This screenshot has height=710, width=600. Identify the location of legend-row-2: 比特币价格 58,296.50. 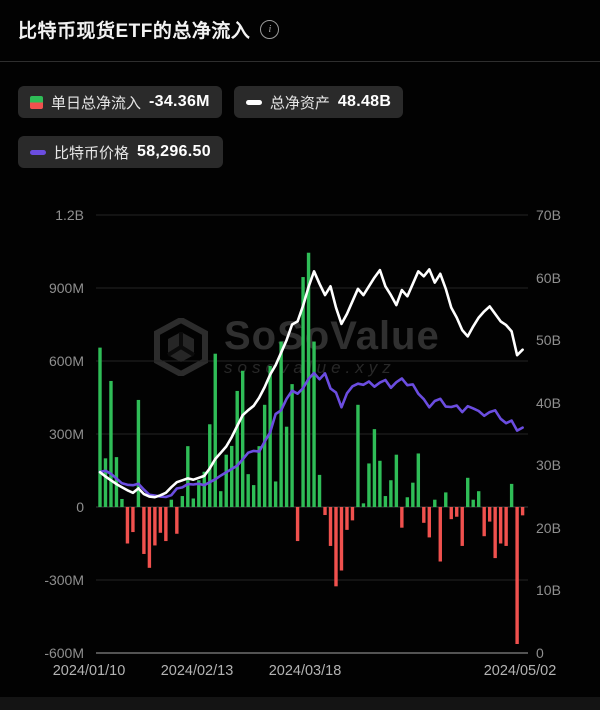
(120, 152).